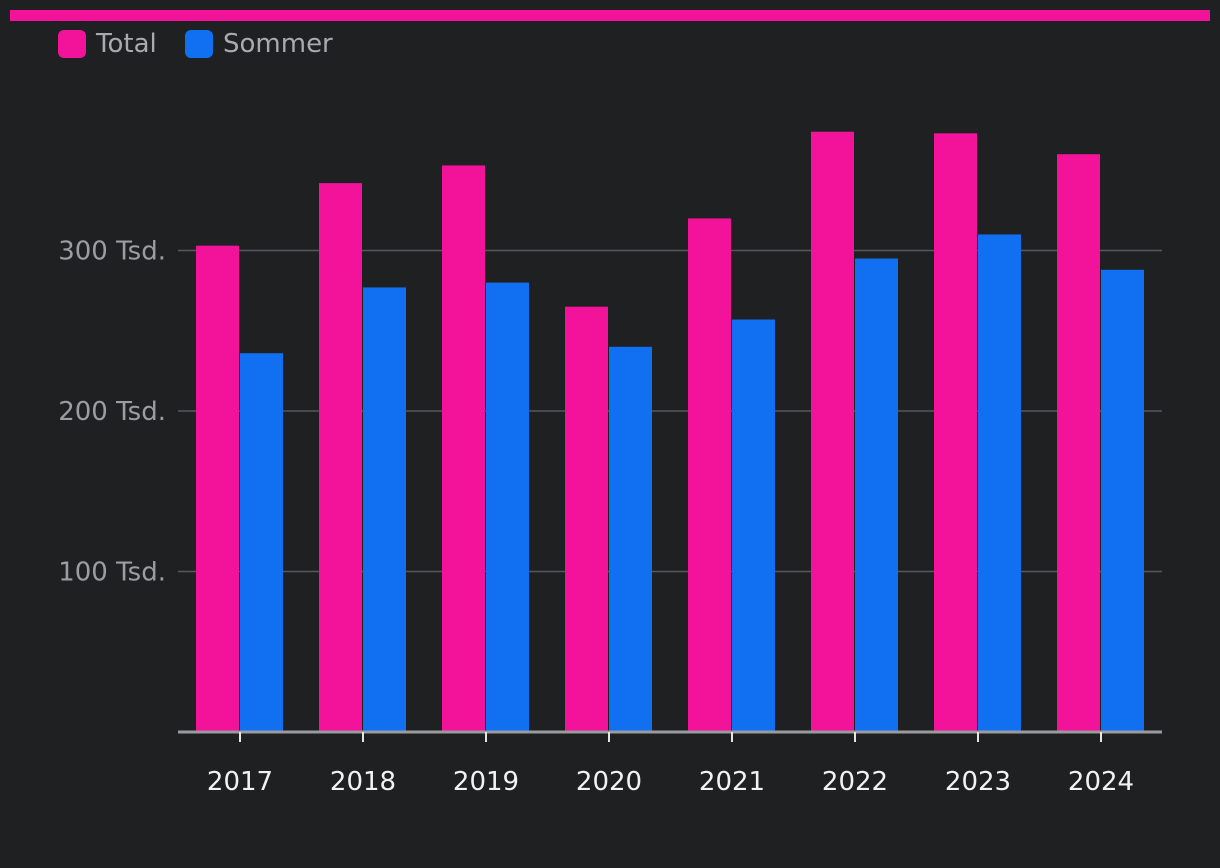  I want to click on bar-total-2022, so click(832, 432).